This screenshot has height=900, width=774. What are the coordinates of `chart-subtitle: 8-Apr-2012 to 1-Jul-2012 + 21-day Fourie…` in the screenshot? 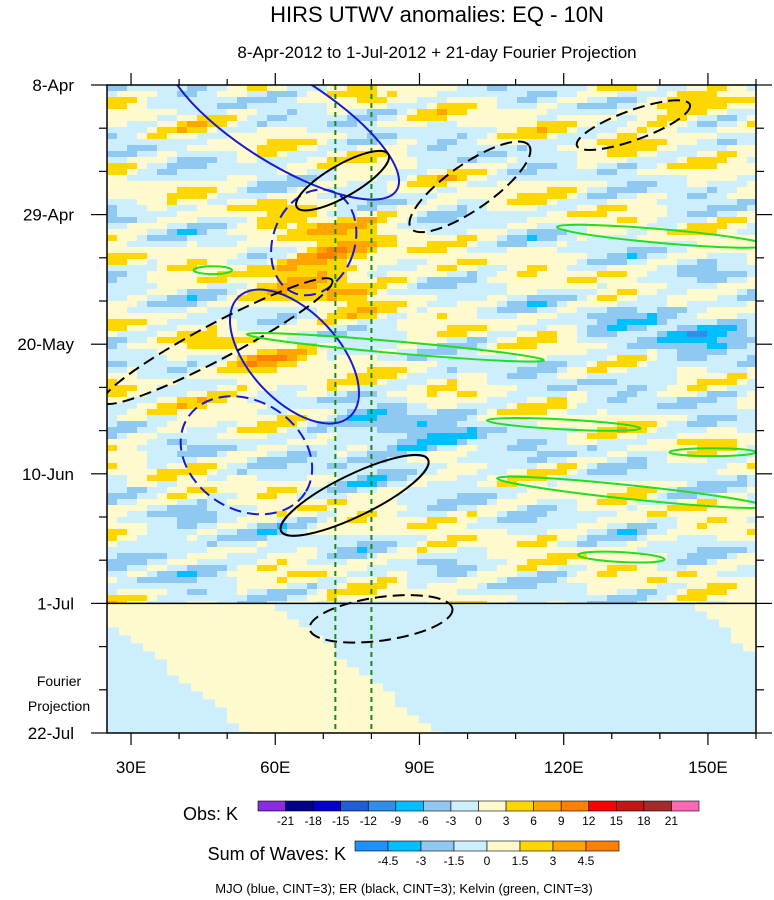 It's located at (436, 52).